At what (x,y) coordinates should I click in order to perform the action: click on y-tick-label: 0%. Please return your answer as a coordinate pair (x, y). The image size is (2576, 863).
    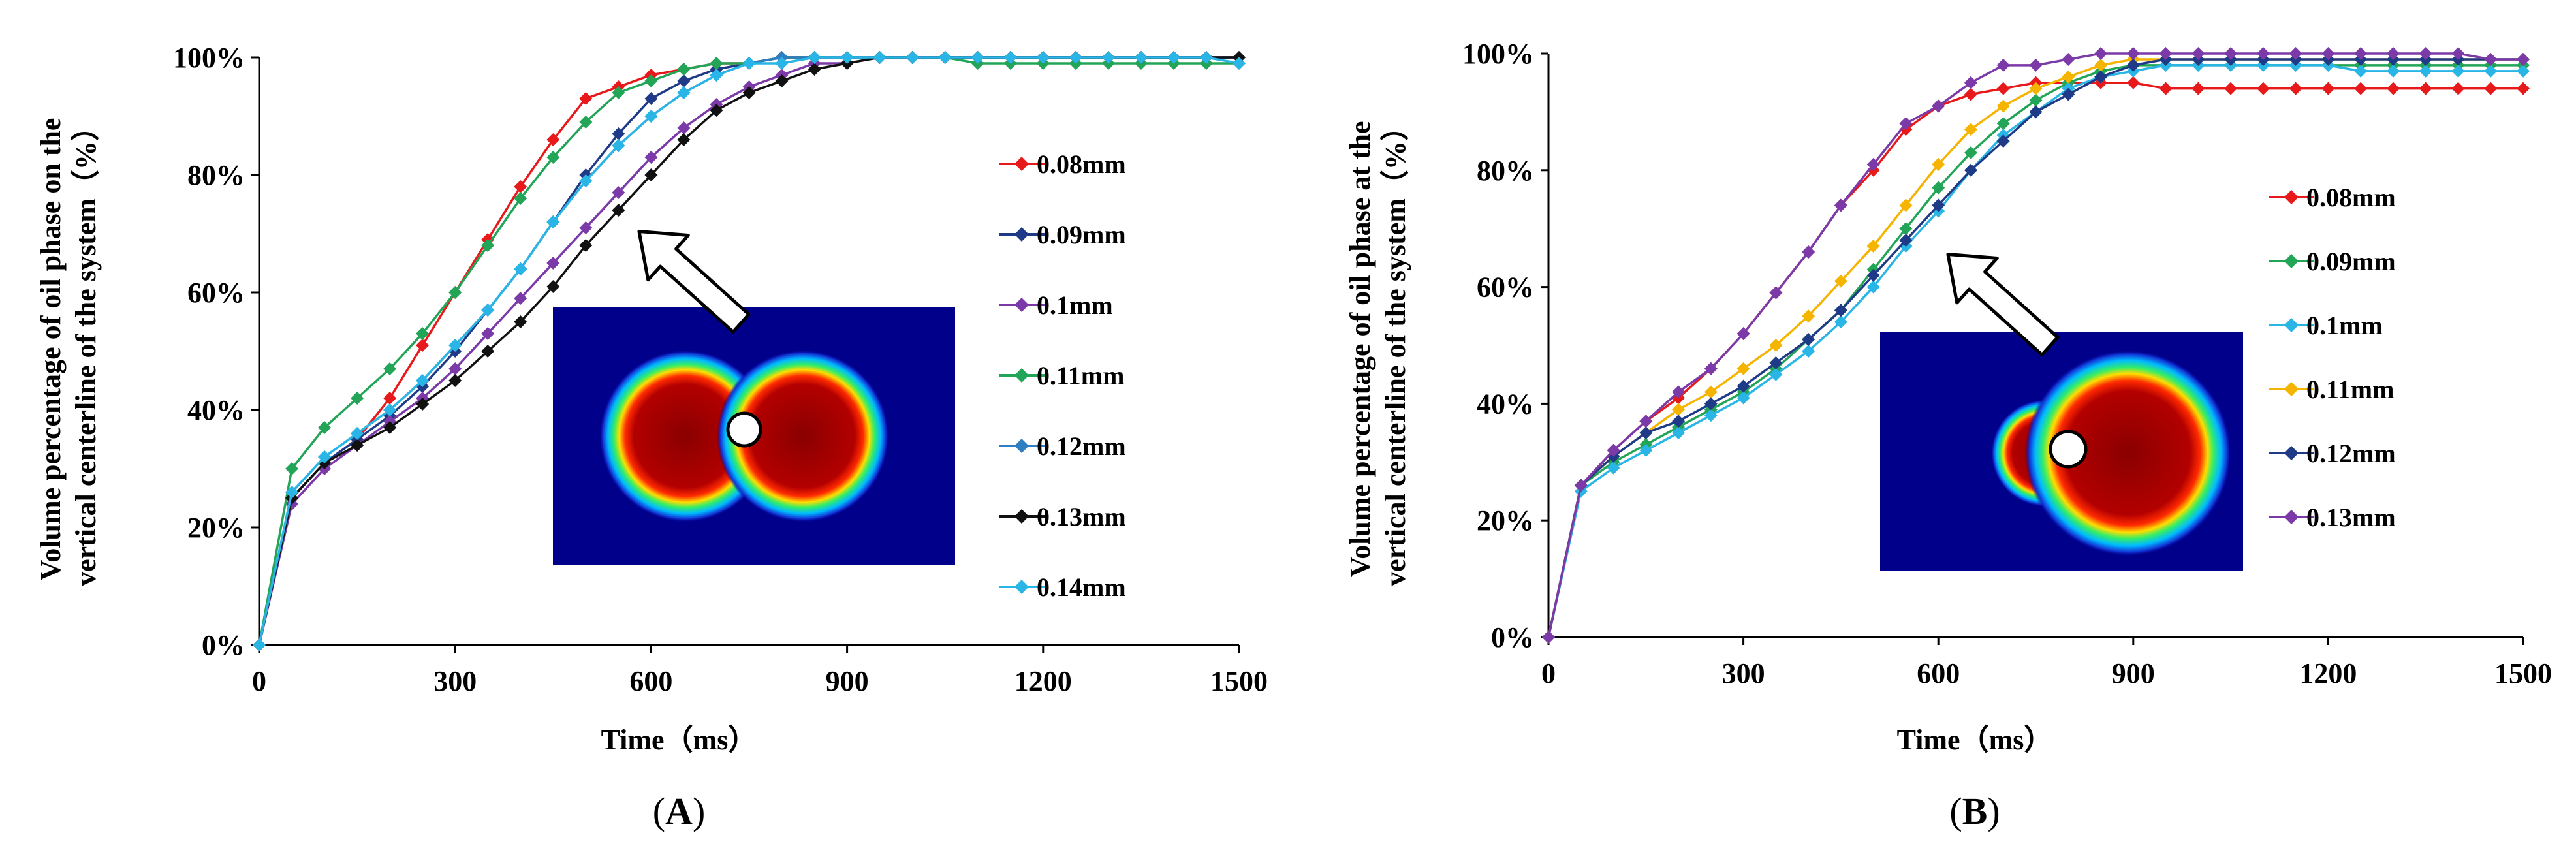
    Looking at the image, I should click on (223, 645).